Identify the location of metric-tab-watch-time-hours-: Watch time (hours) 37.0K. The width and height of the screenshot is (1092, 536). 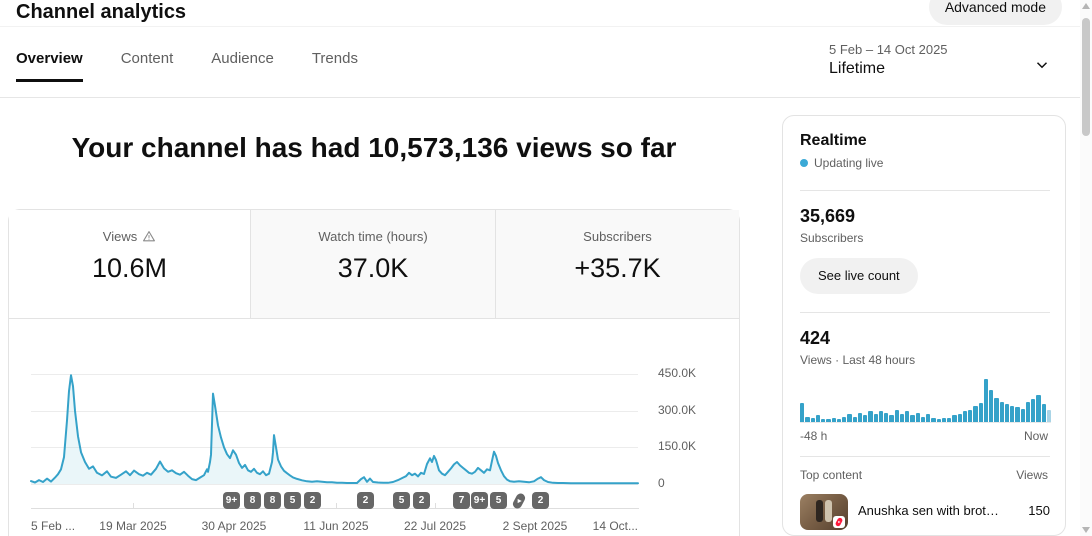
(373, 264).